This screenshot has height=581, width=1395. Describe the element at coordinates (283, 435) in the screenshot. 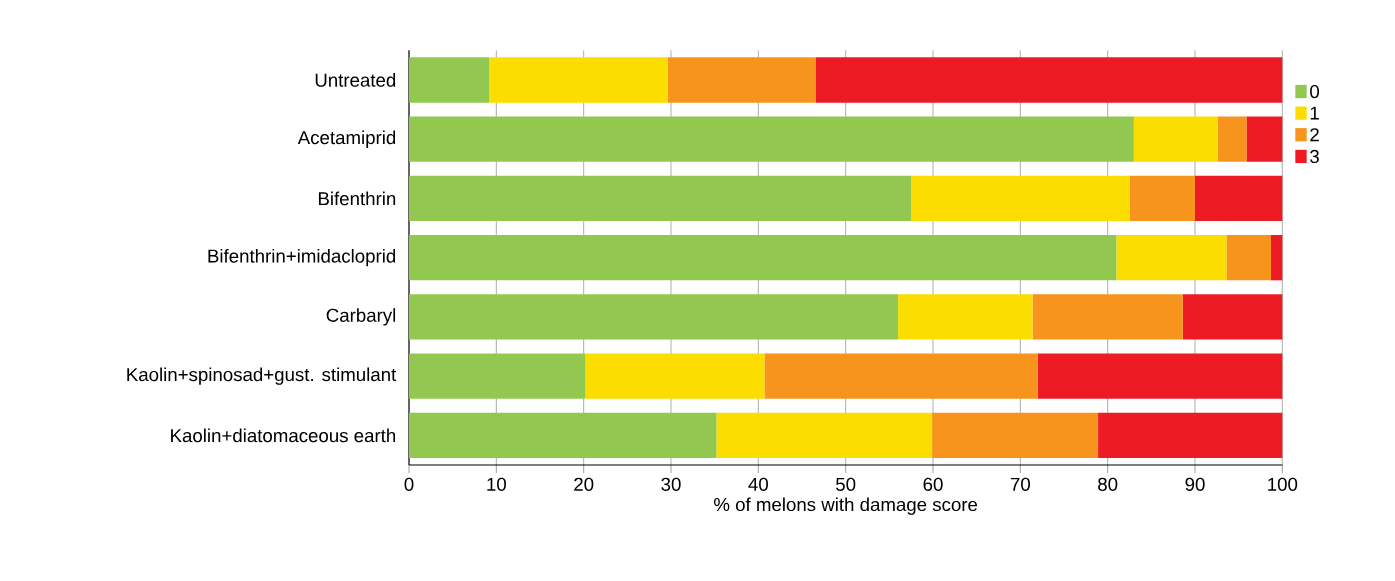

I see `y-tick-label: Kaolin+diatomaceous earth` at that location.